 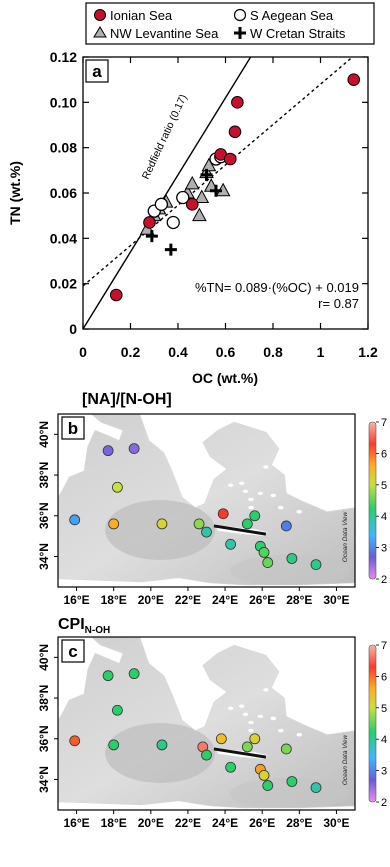 What do you see at coordinates (384, 454) in the screenshot?
I see `colorbar-tick-label: 6` at bounding box center [384, 454].